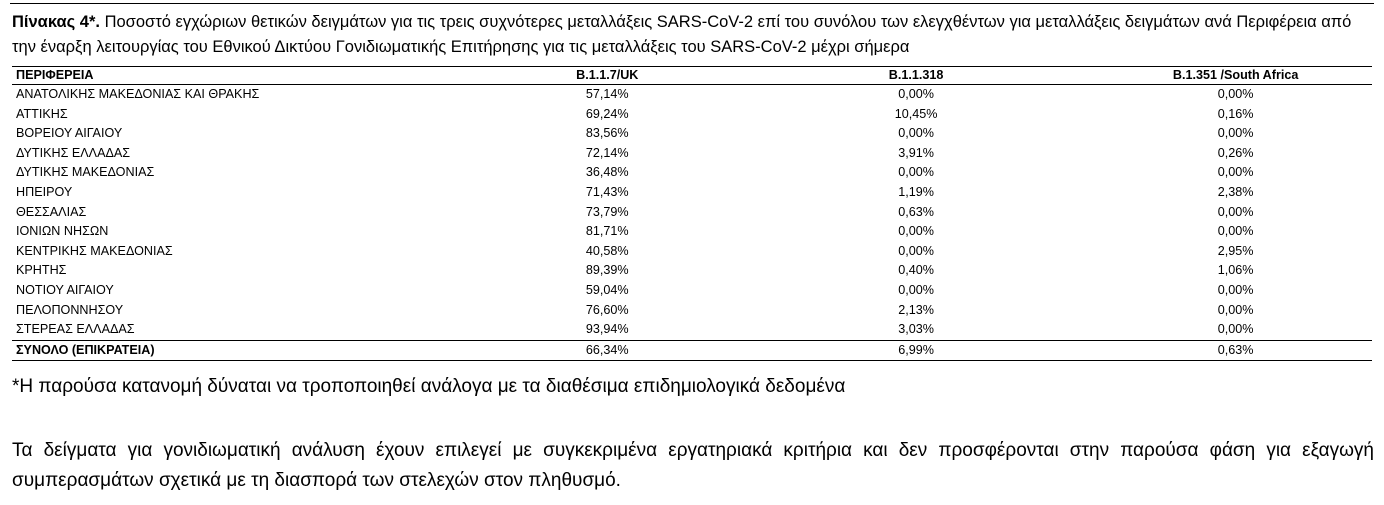  Describe the element at coordinates (692, 173) in the screenshot. I see `table-row: ΔΥΤΙΚΗΣ ΜΑΚΕΔΟΝΙΑΣ 36,48% 0,00% 0,00%` at that location.